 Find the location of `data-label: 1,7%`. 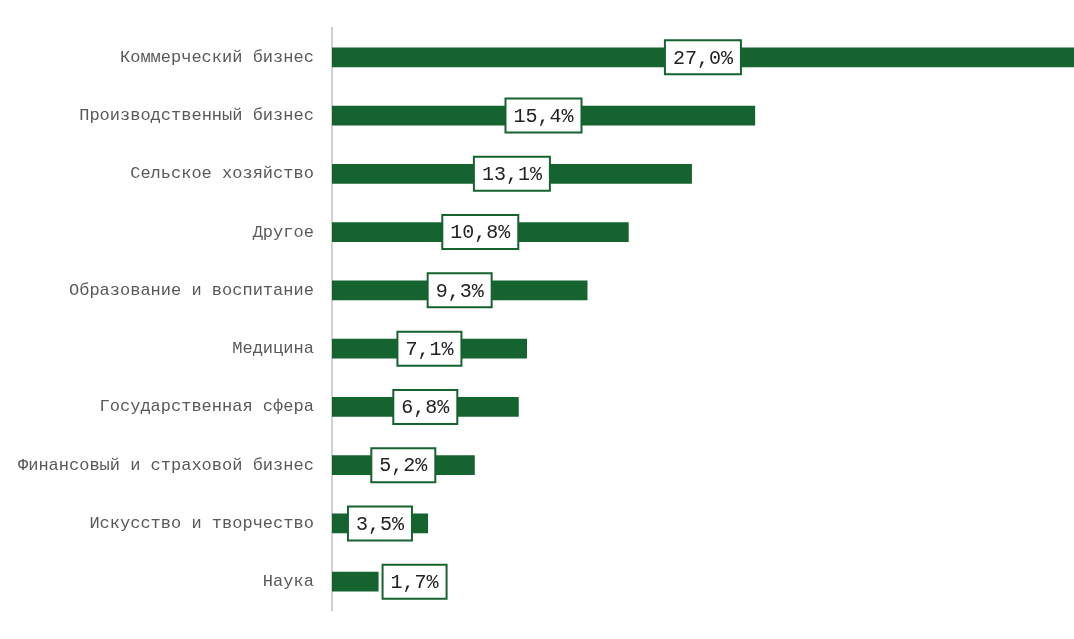

data-label: 1,7% is located at coordinates (415, 582).